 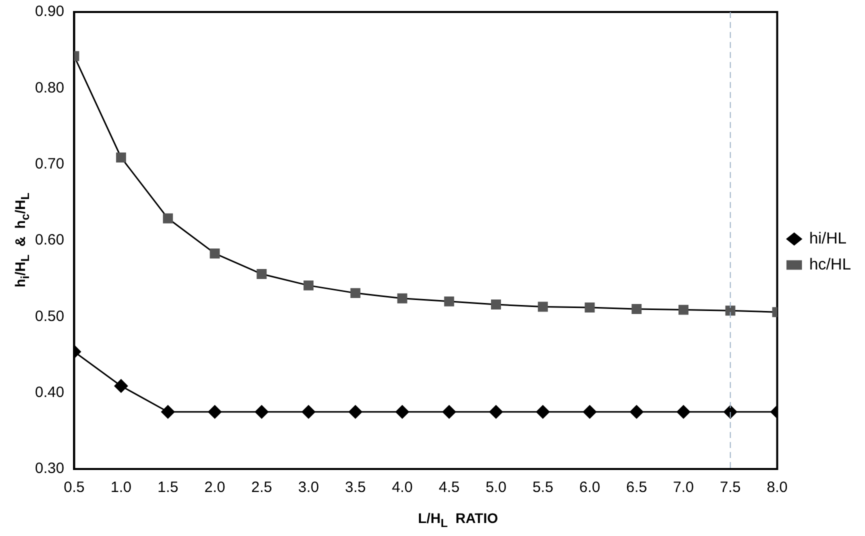 I want to click on x-tick-label: 6.5, so click(x=637, y=487).